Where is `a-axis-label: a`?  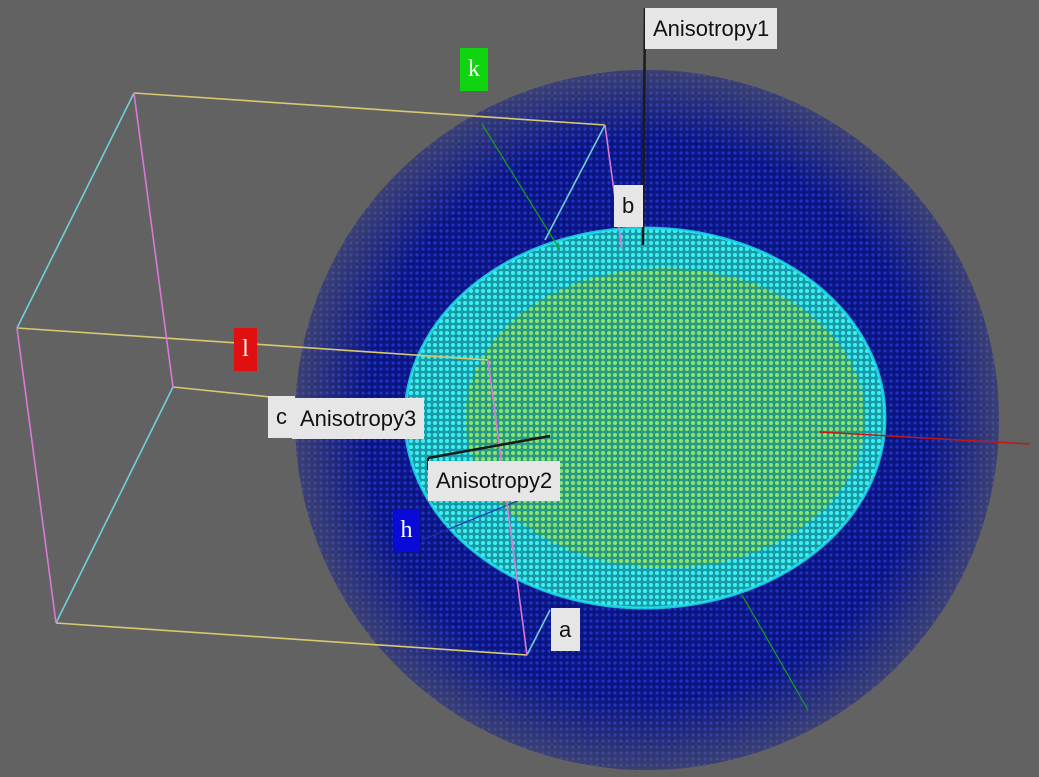
a-axis-label: a is located at coordinates (565, 629).